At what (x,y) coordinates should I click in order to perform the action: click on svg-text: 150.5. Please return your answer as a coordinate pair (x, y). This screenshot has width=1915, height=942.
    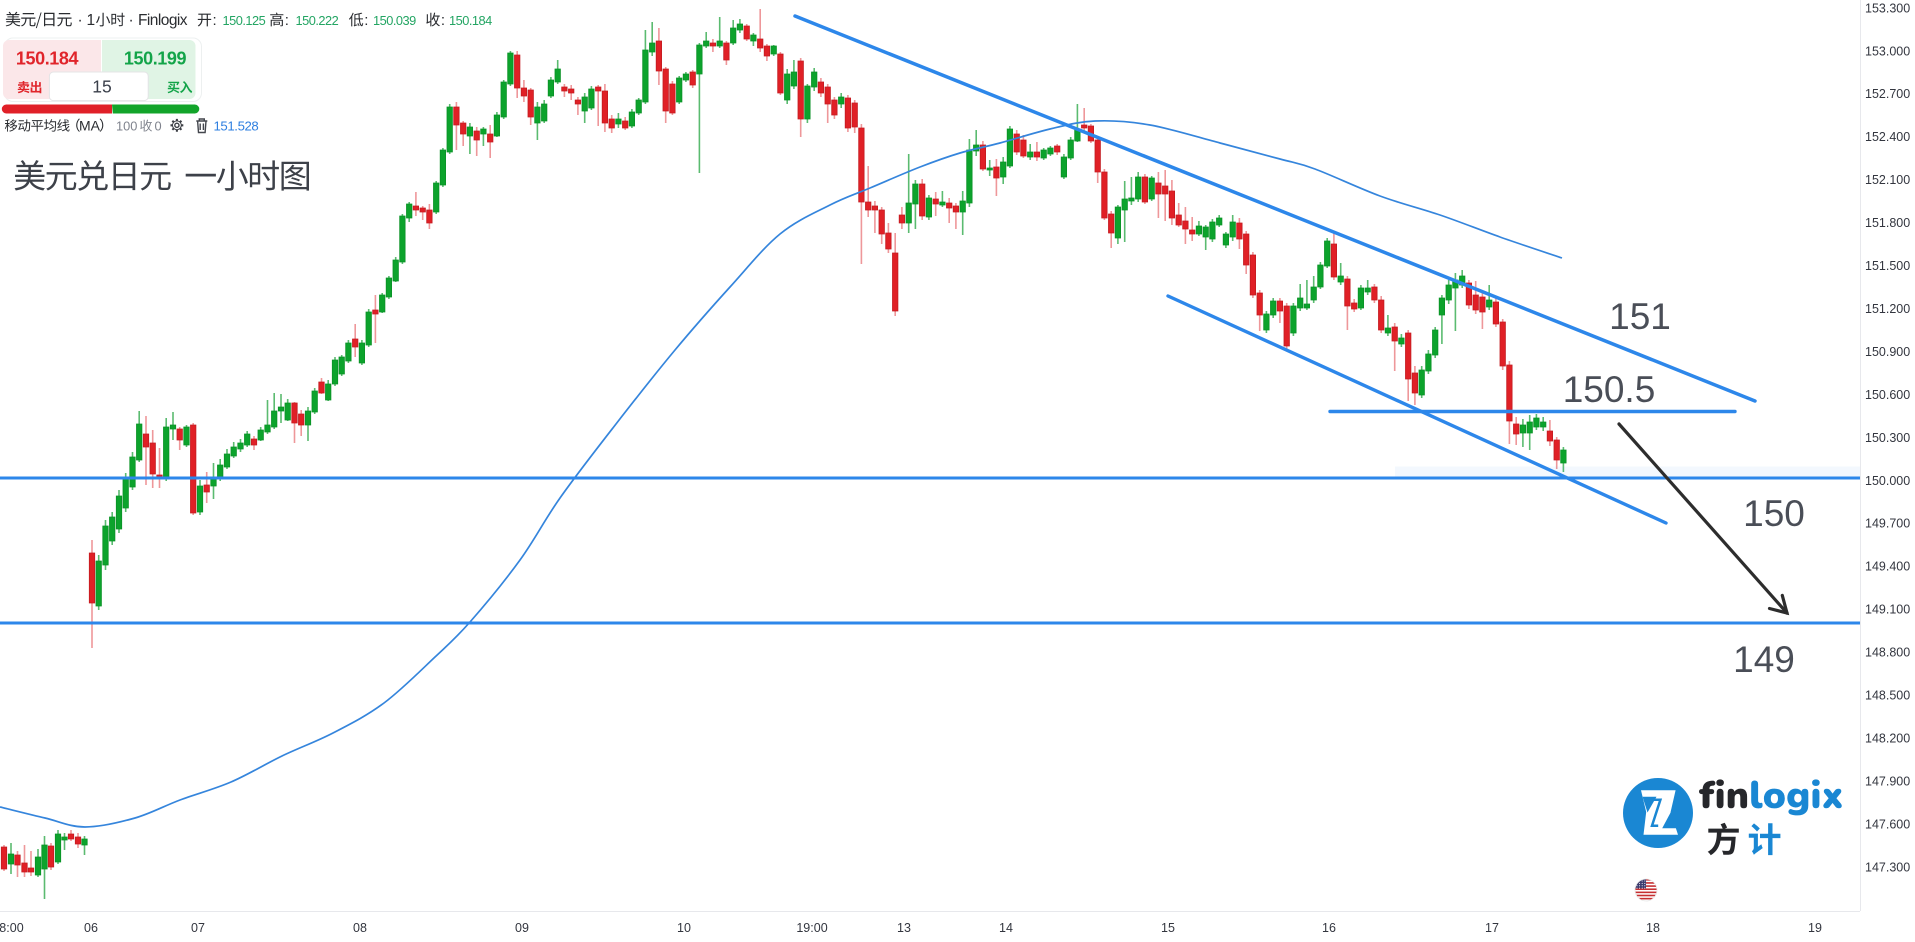
    Looking at the image, I should click on (1609, 389).